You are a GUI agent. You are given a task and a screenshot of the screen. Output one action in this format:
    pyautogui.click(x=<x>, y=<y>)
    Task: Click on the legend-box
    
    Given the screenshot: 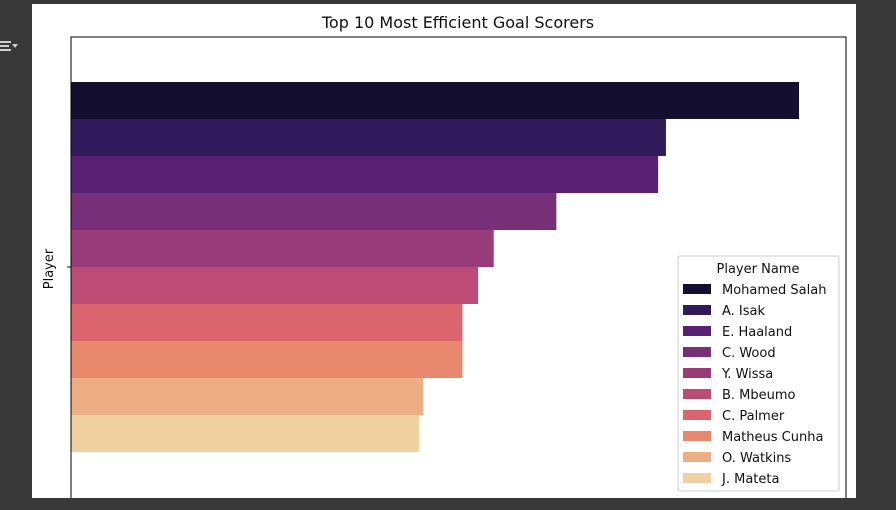 What is the action you would take?
    pyautogui.click(x=758, y=373)
    